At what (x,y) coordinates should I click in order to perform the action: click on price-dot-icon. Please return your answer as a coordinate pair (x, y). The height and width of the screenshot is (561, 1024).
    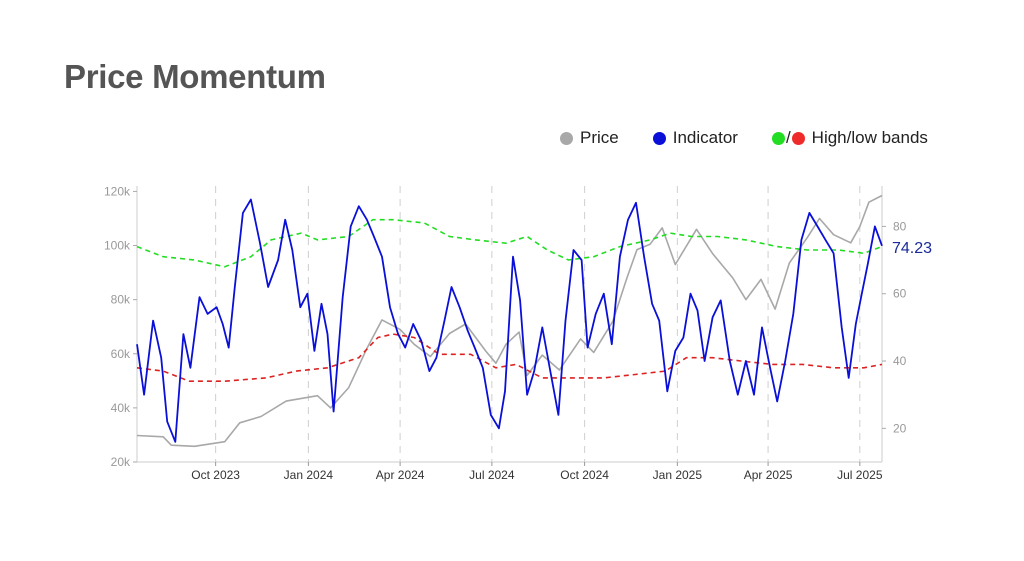
    Looking at the image, I should click on (566, 138).